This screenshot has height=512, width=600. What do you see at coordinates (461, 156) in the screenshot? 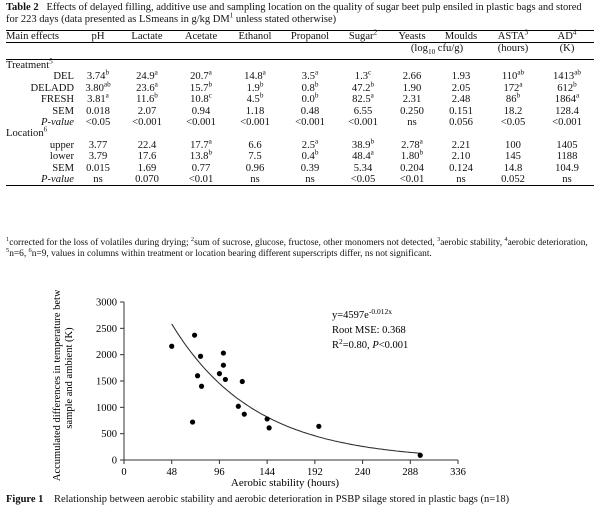
I see `table-cell: 2.10` at bounding box center [461, 156].